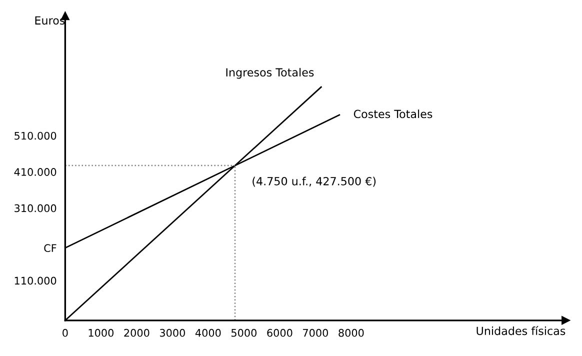 Image resolution: width=582 pixels, height=356 pixels. I want to click on y-tick-label: 510.000, so click(35, 136).